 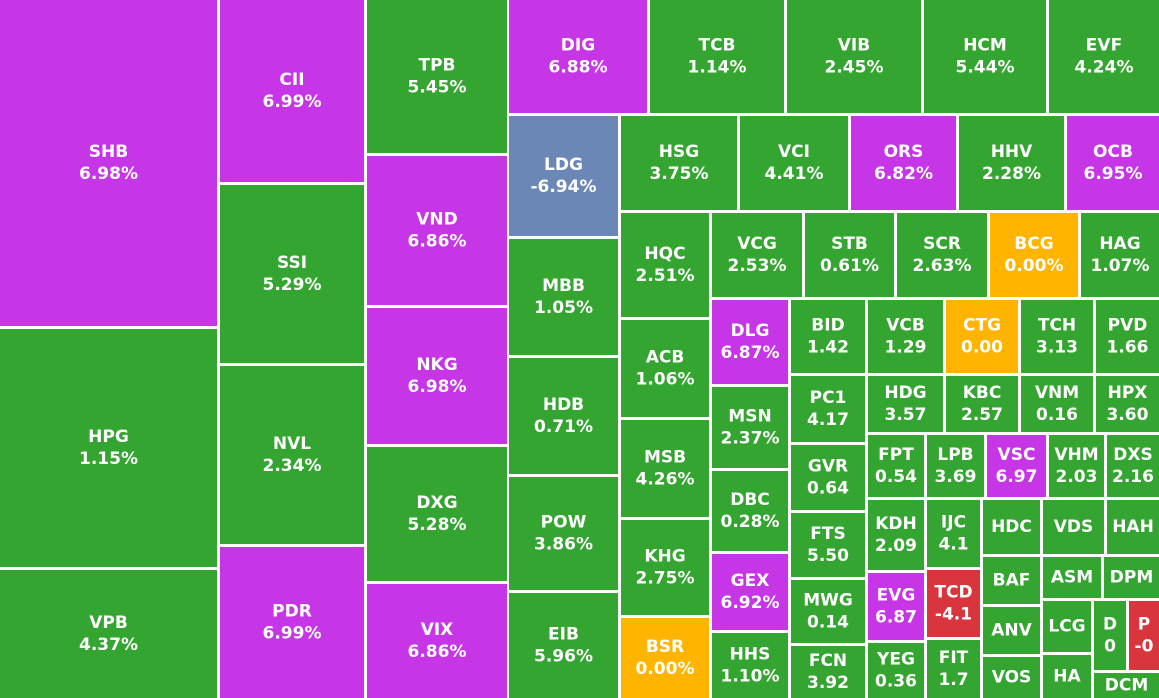 I want to click on tile-label: BAF, so click(x=1012, y=581).